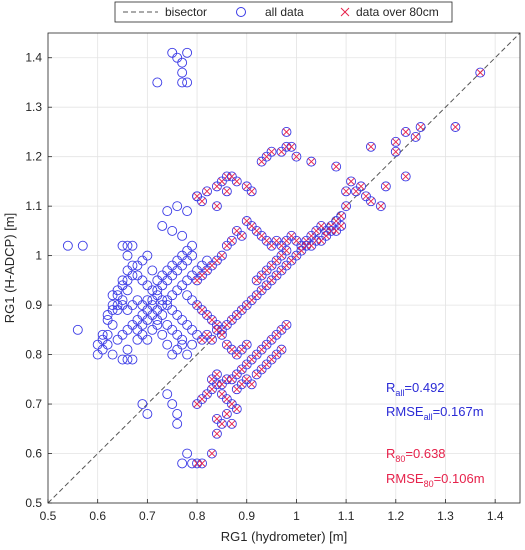  I want to click on legend-all-data-label: all data, so click(284, 12).